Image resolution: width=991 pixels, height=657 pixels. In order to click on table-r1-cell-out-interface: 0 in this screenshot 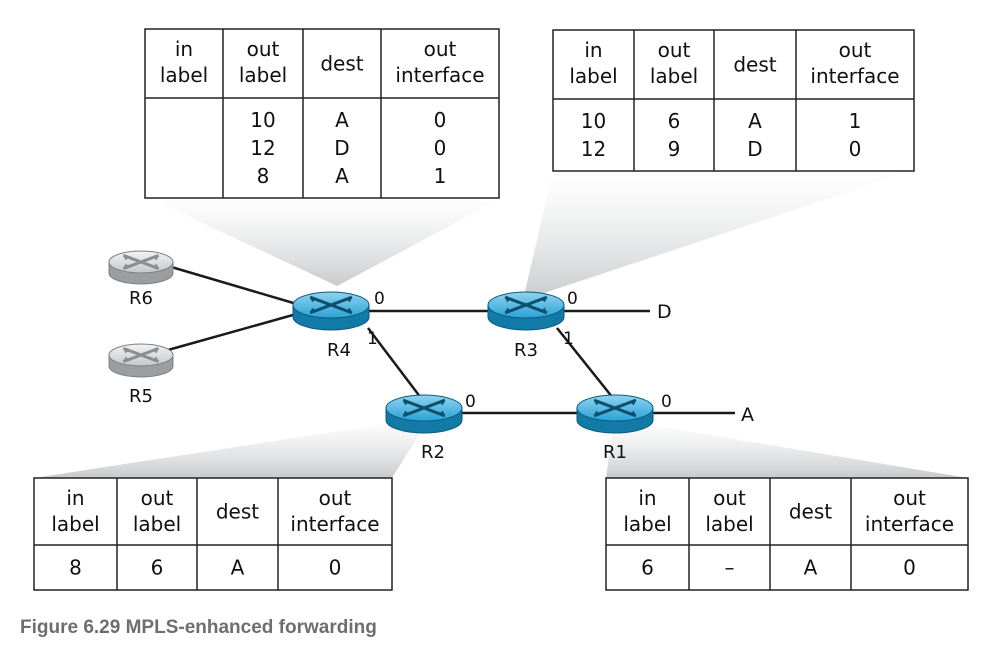, I will do `click(909, 568)`.